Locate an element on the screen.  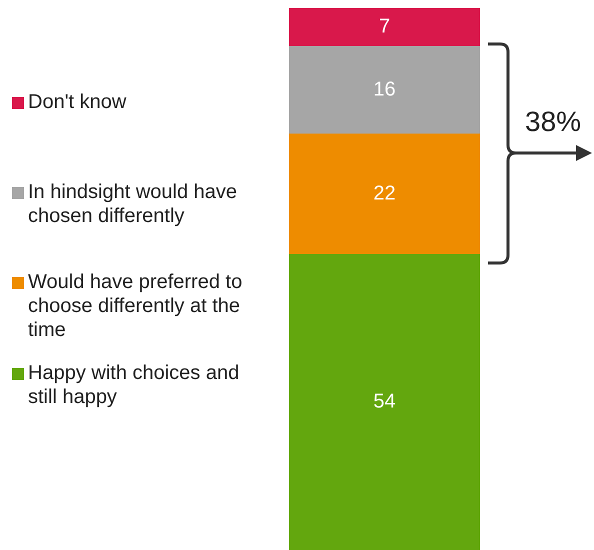
data-label: 16 is located at coordinates (384, 89).